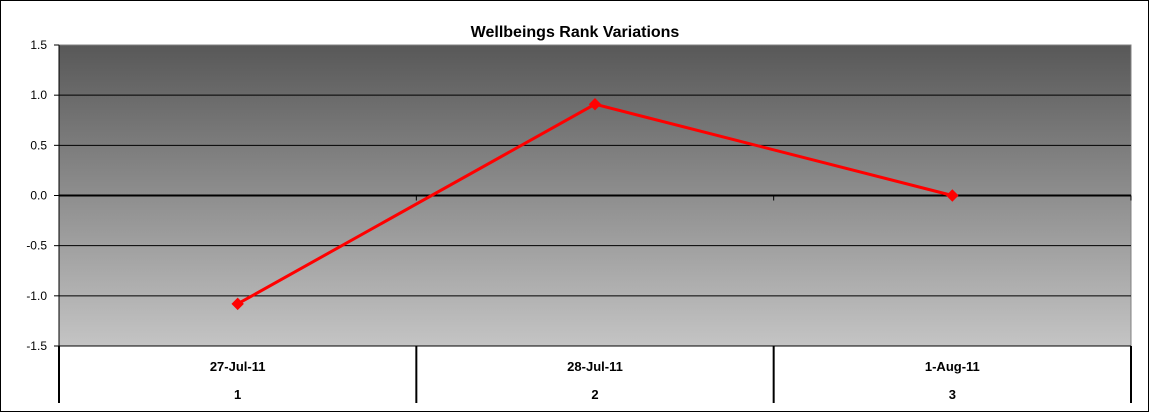 Image resolution: width=1149 pixels, height=413 pixels. What do you see at coordinates (594, 394) in the screenshot?
I see `category-index-label: 2` at bounding box center [594, 394].